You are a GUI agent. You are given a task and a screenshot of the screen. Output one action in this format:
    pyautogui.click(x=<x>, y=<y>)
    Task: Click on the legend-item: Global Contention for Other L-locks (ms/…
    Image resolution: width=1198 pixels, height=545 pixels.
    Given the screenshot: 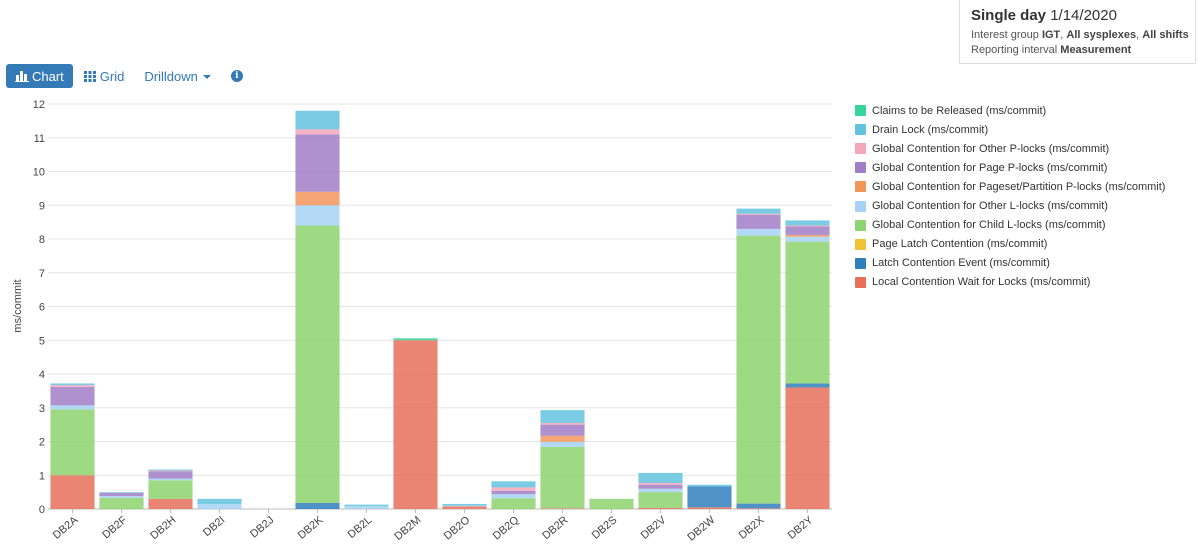 What is the action you would take?
    pyautogui.click(x=1010, y=205)
    